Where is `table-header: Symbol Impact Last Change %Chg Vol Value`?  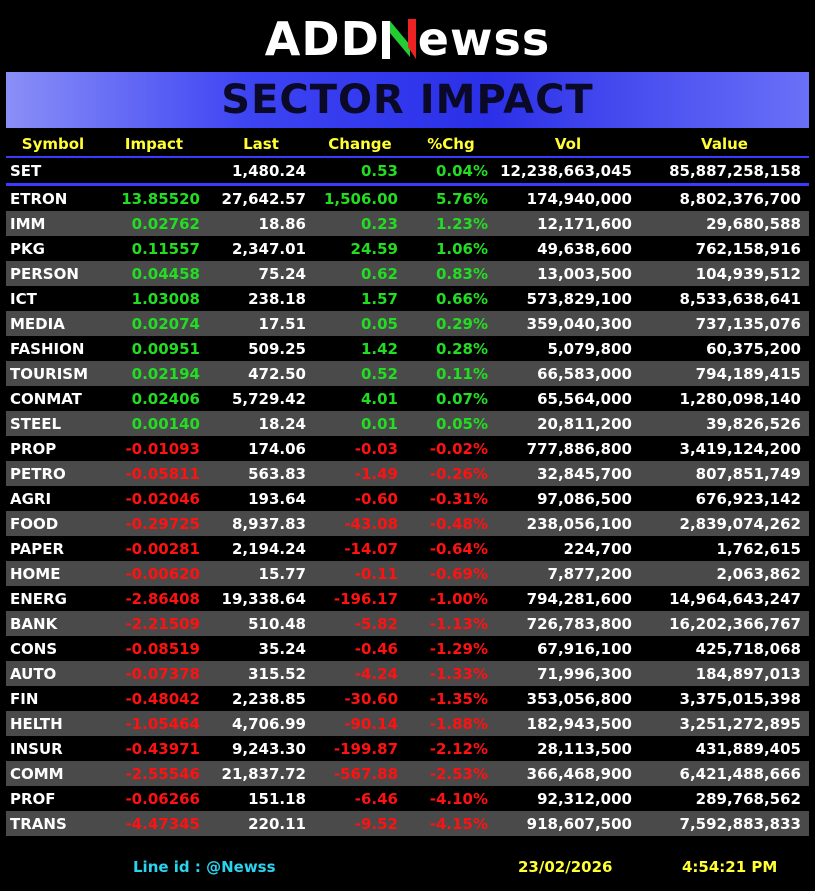
table-header: Symbol Impact Last Change %Chg Vol Value is located at coordinates (407, 144).